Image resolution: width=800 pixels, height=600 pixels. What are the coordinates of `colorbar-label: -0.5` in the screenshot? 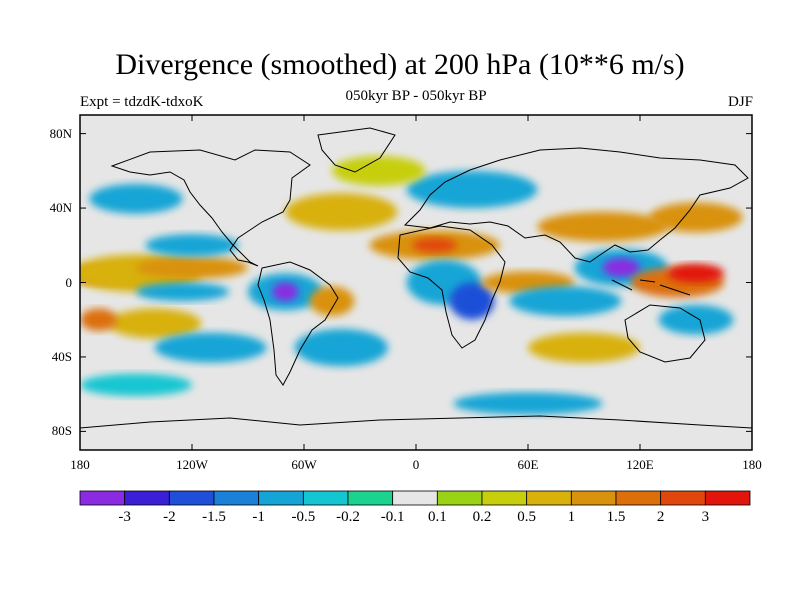 It's located at (303, 517).